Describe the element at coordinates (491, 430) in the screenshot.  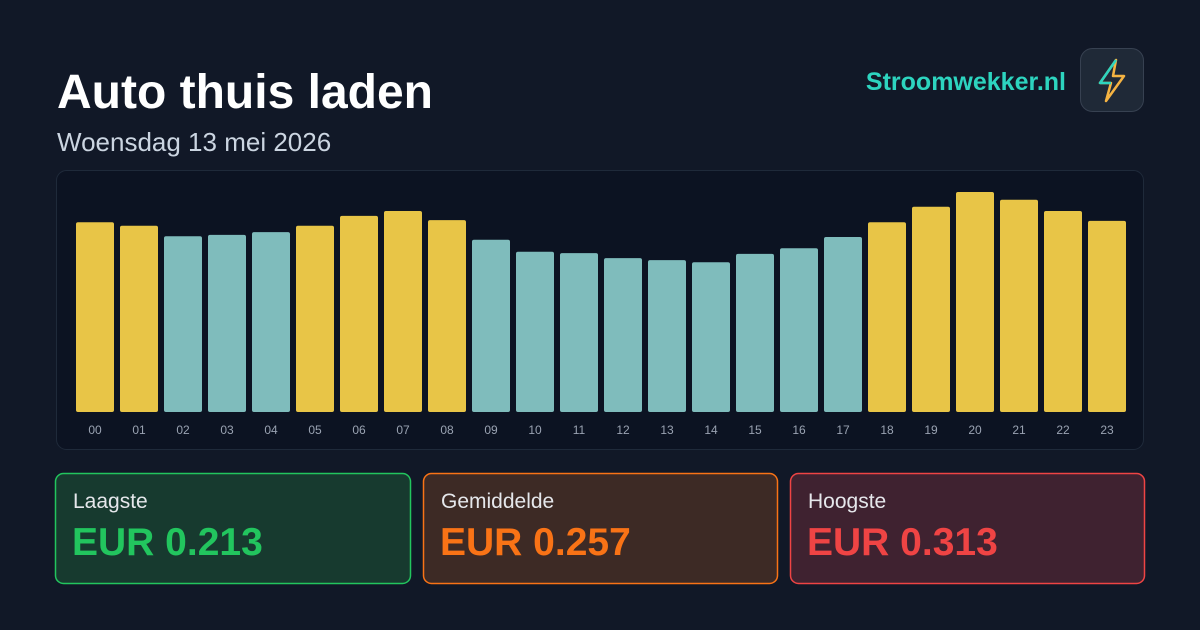
I see `x-tick-label: 09` at that location.